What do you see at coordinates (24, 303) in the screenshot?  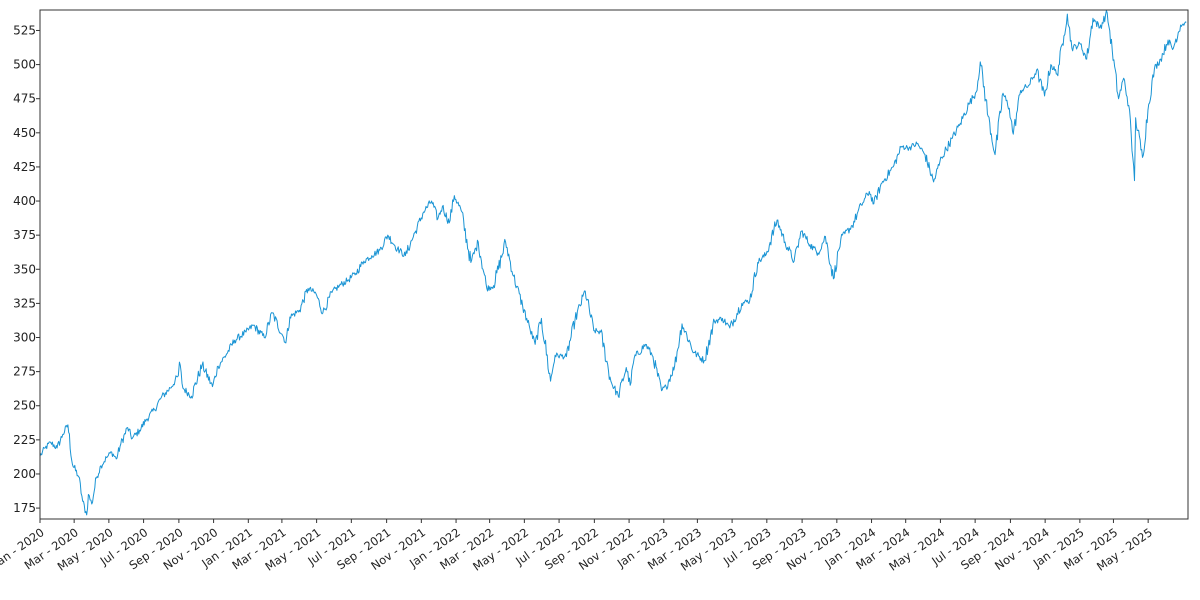 I see `y-tick-label: 325` at bounding box center [24, 303].